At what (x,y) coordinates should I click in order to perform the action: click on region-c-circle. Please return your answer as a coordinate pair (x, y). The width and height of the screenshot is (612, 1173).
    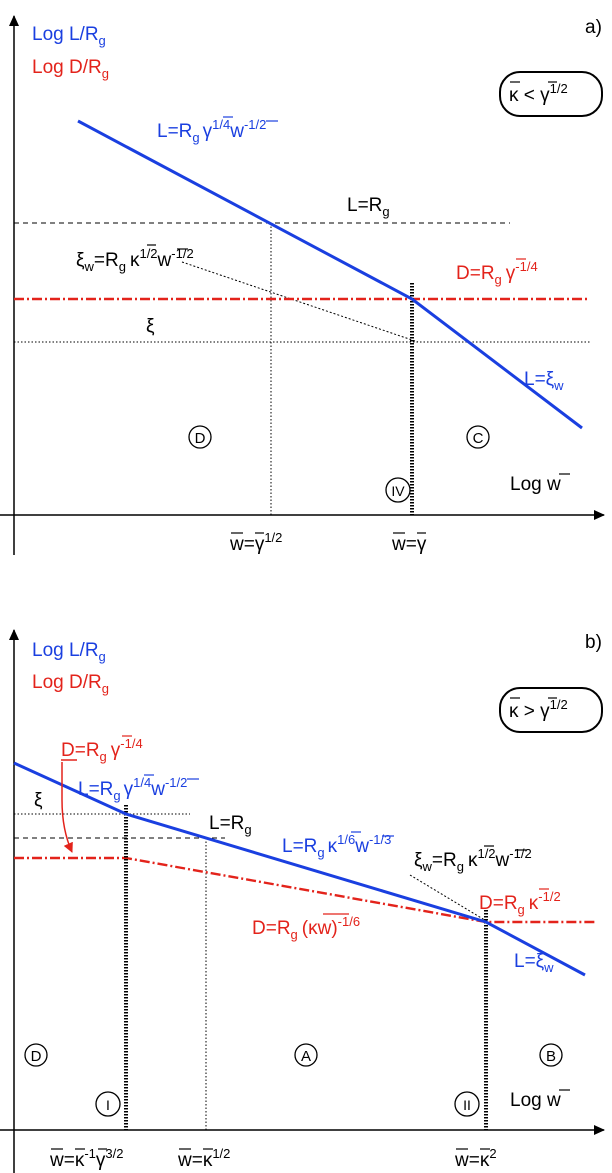
    Looking at the image, I should click on (478, 437).